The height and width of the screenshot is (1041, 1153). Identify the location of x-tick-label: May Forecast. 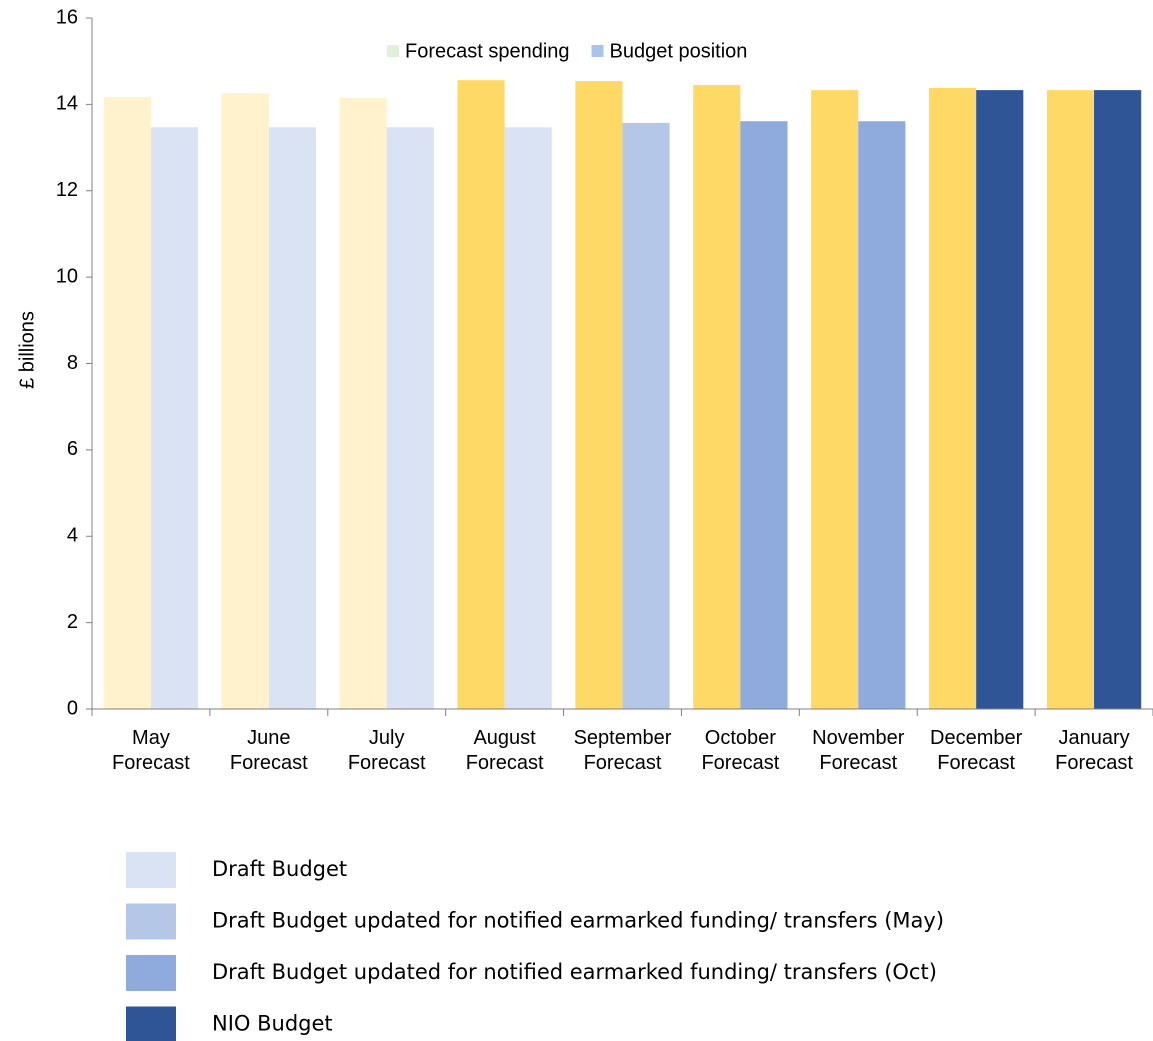
(151, 750).